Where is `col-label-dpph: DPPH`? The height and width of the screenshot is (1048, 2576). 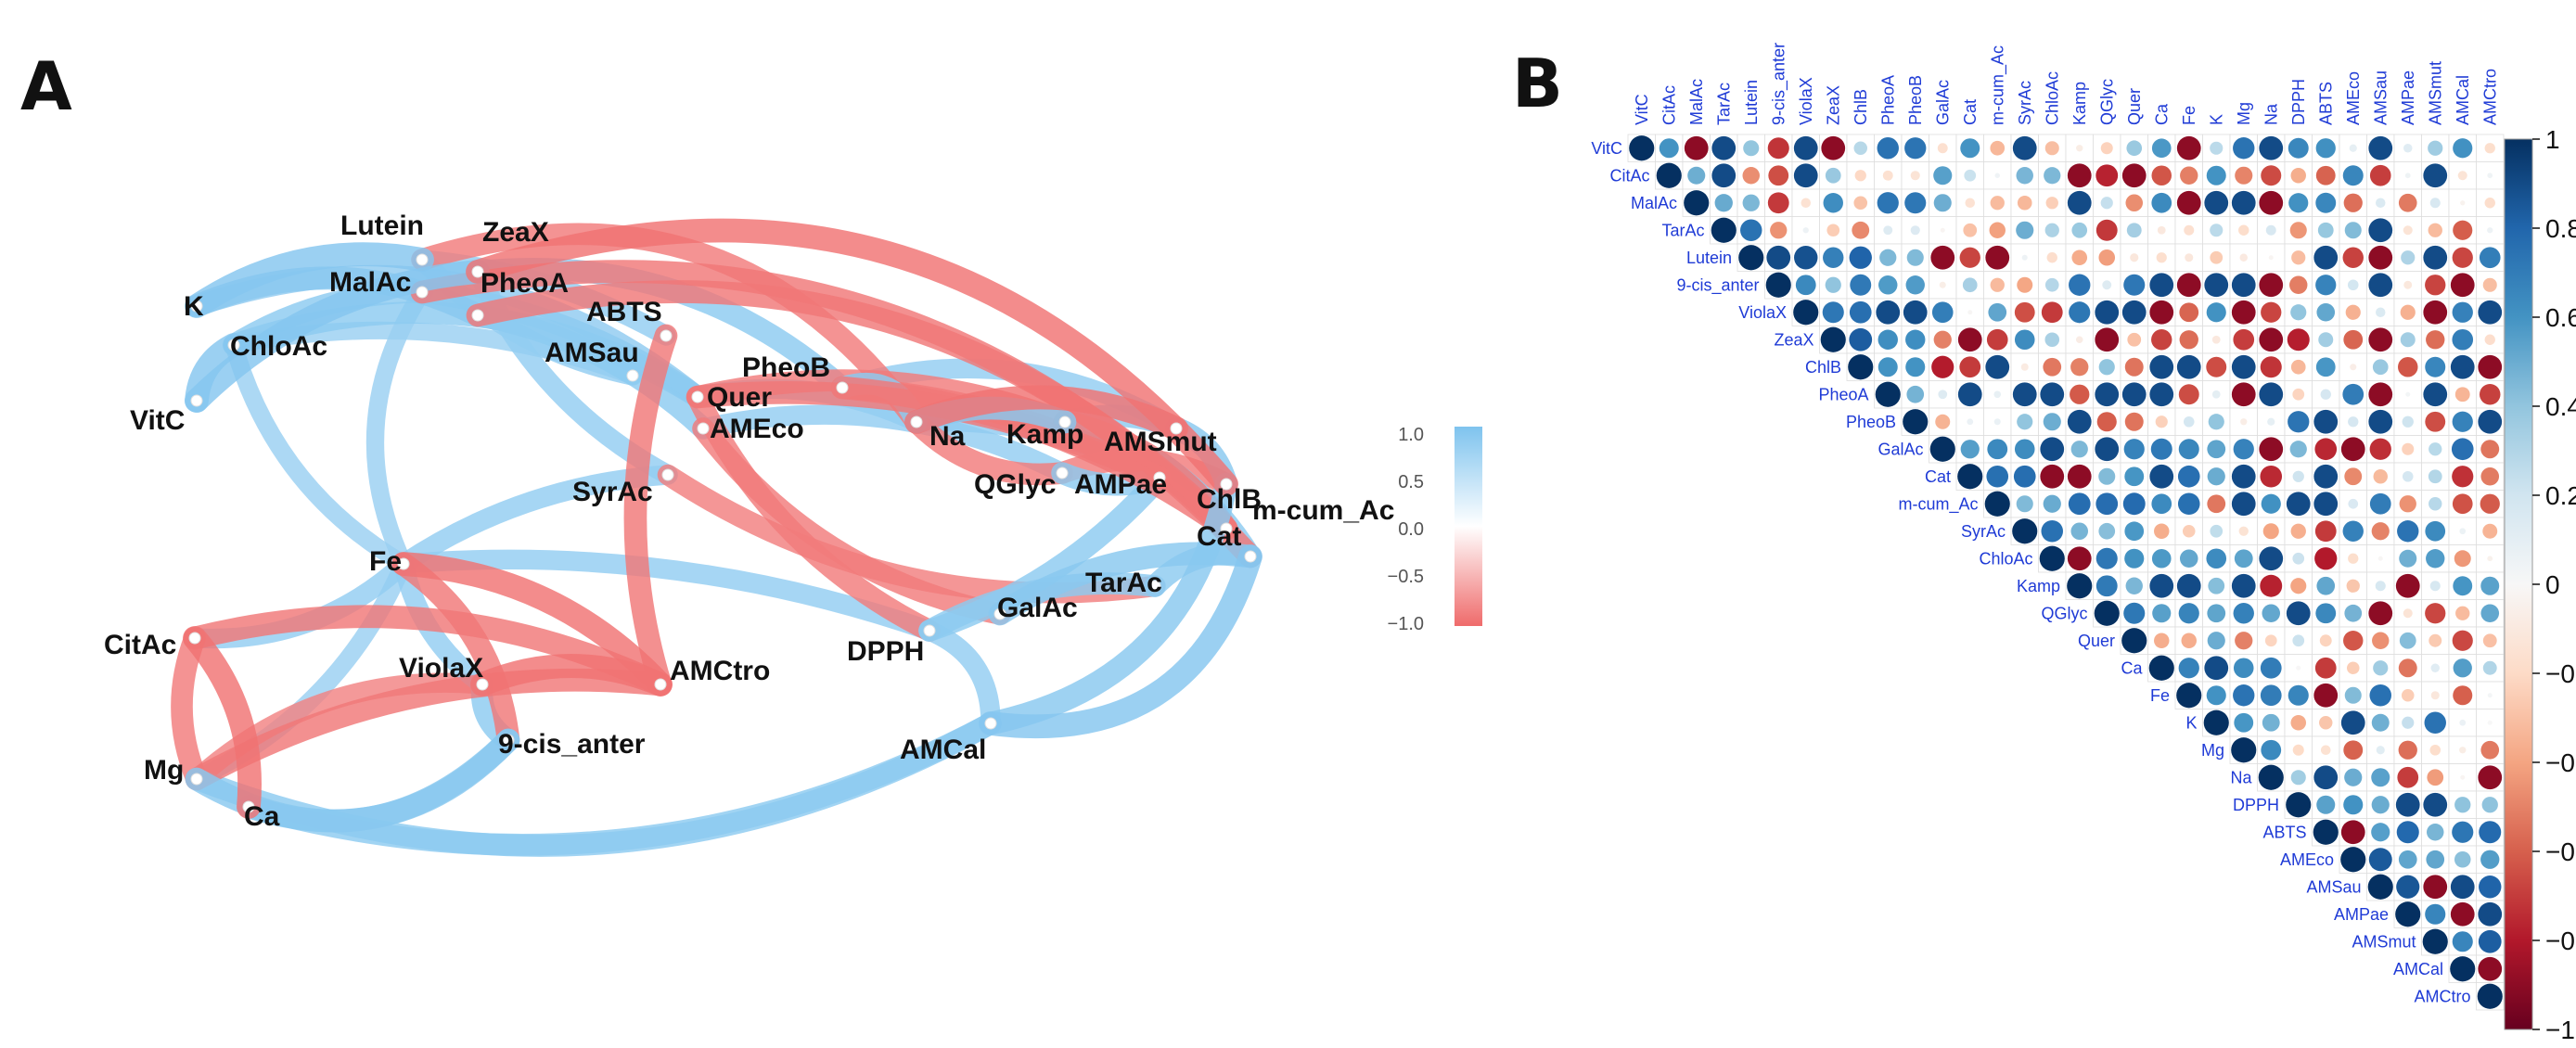 col-label-dpph: DPPH is located at coordinates (2298, 102).